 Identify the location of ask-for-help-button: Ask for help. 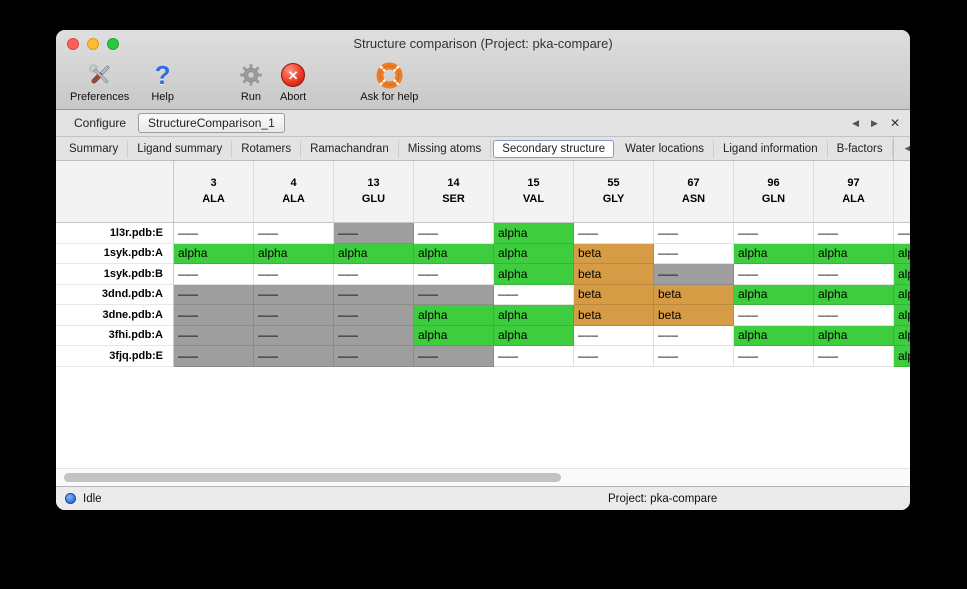
(389, 81).